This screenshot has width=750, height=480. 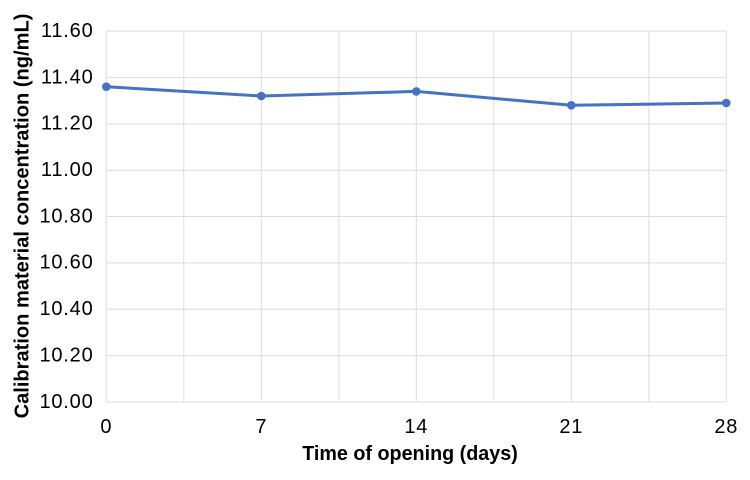 I want to click on svg-text: 10.60, so click(x=66, y=263).